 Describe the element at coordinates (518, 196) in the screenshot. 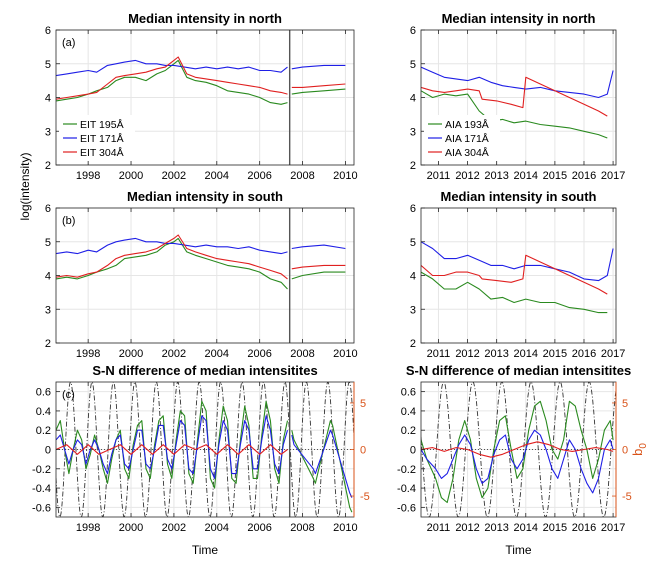

I see `panel-title: Median intensity in south` at that location.